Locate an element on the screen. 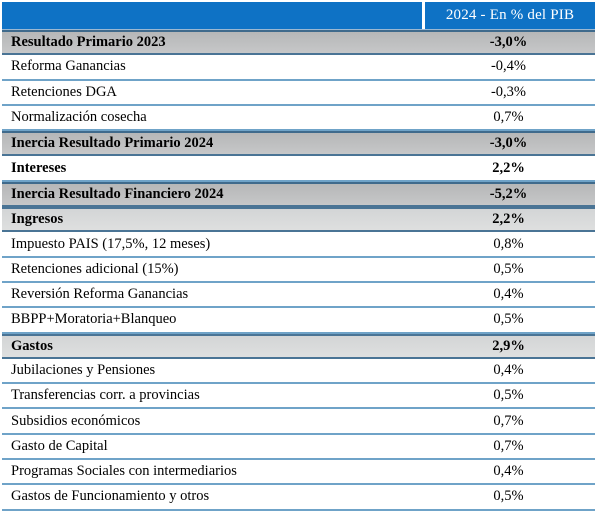 This screenshot has width=605, height=511. row-label: Reversión Reforma Ganancias is located at coordinates (100, 294).